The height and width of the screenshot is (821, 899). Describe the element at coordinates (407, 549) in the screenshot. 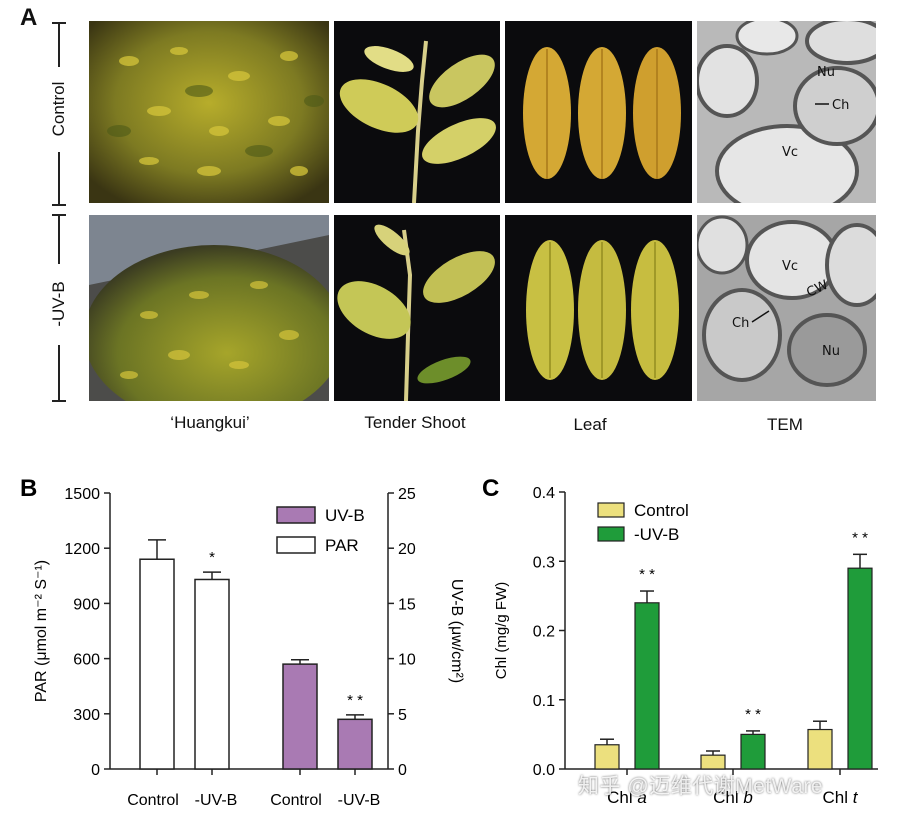

I see `y-tick-label-right: 20` at that location.